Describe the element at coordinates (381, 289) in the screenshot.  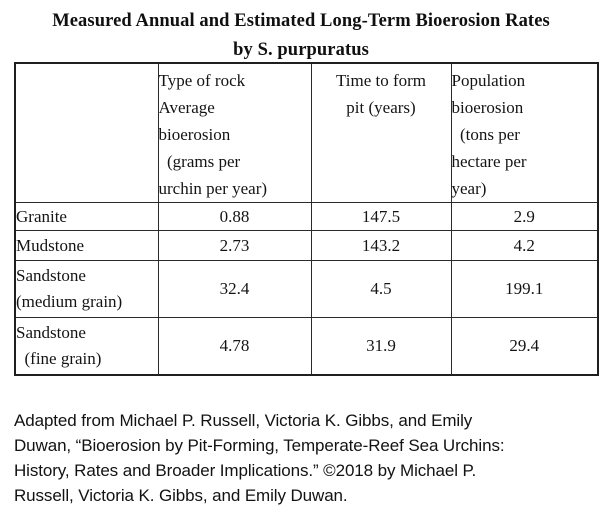
I see `value-time-to-form-pit: 4.5` at that location.